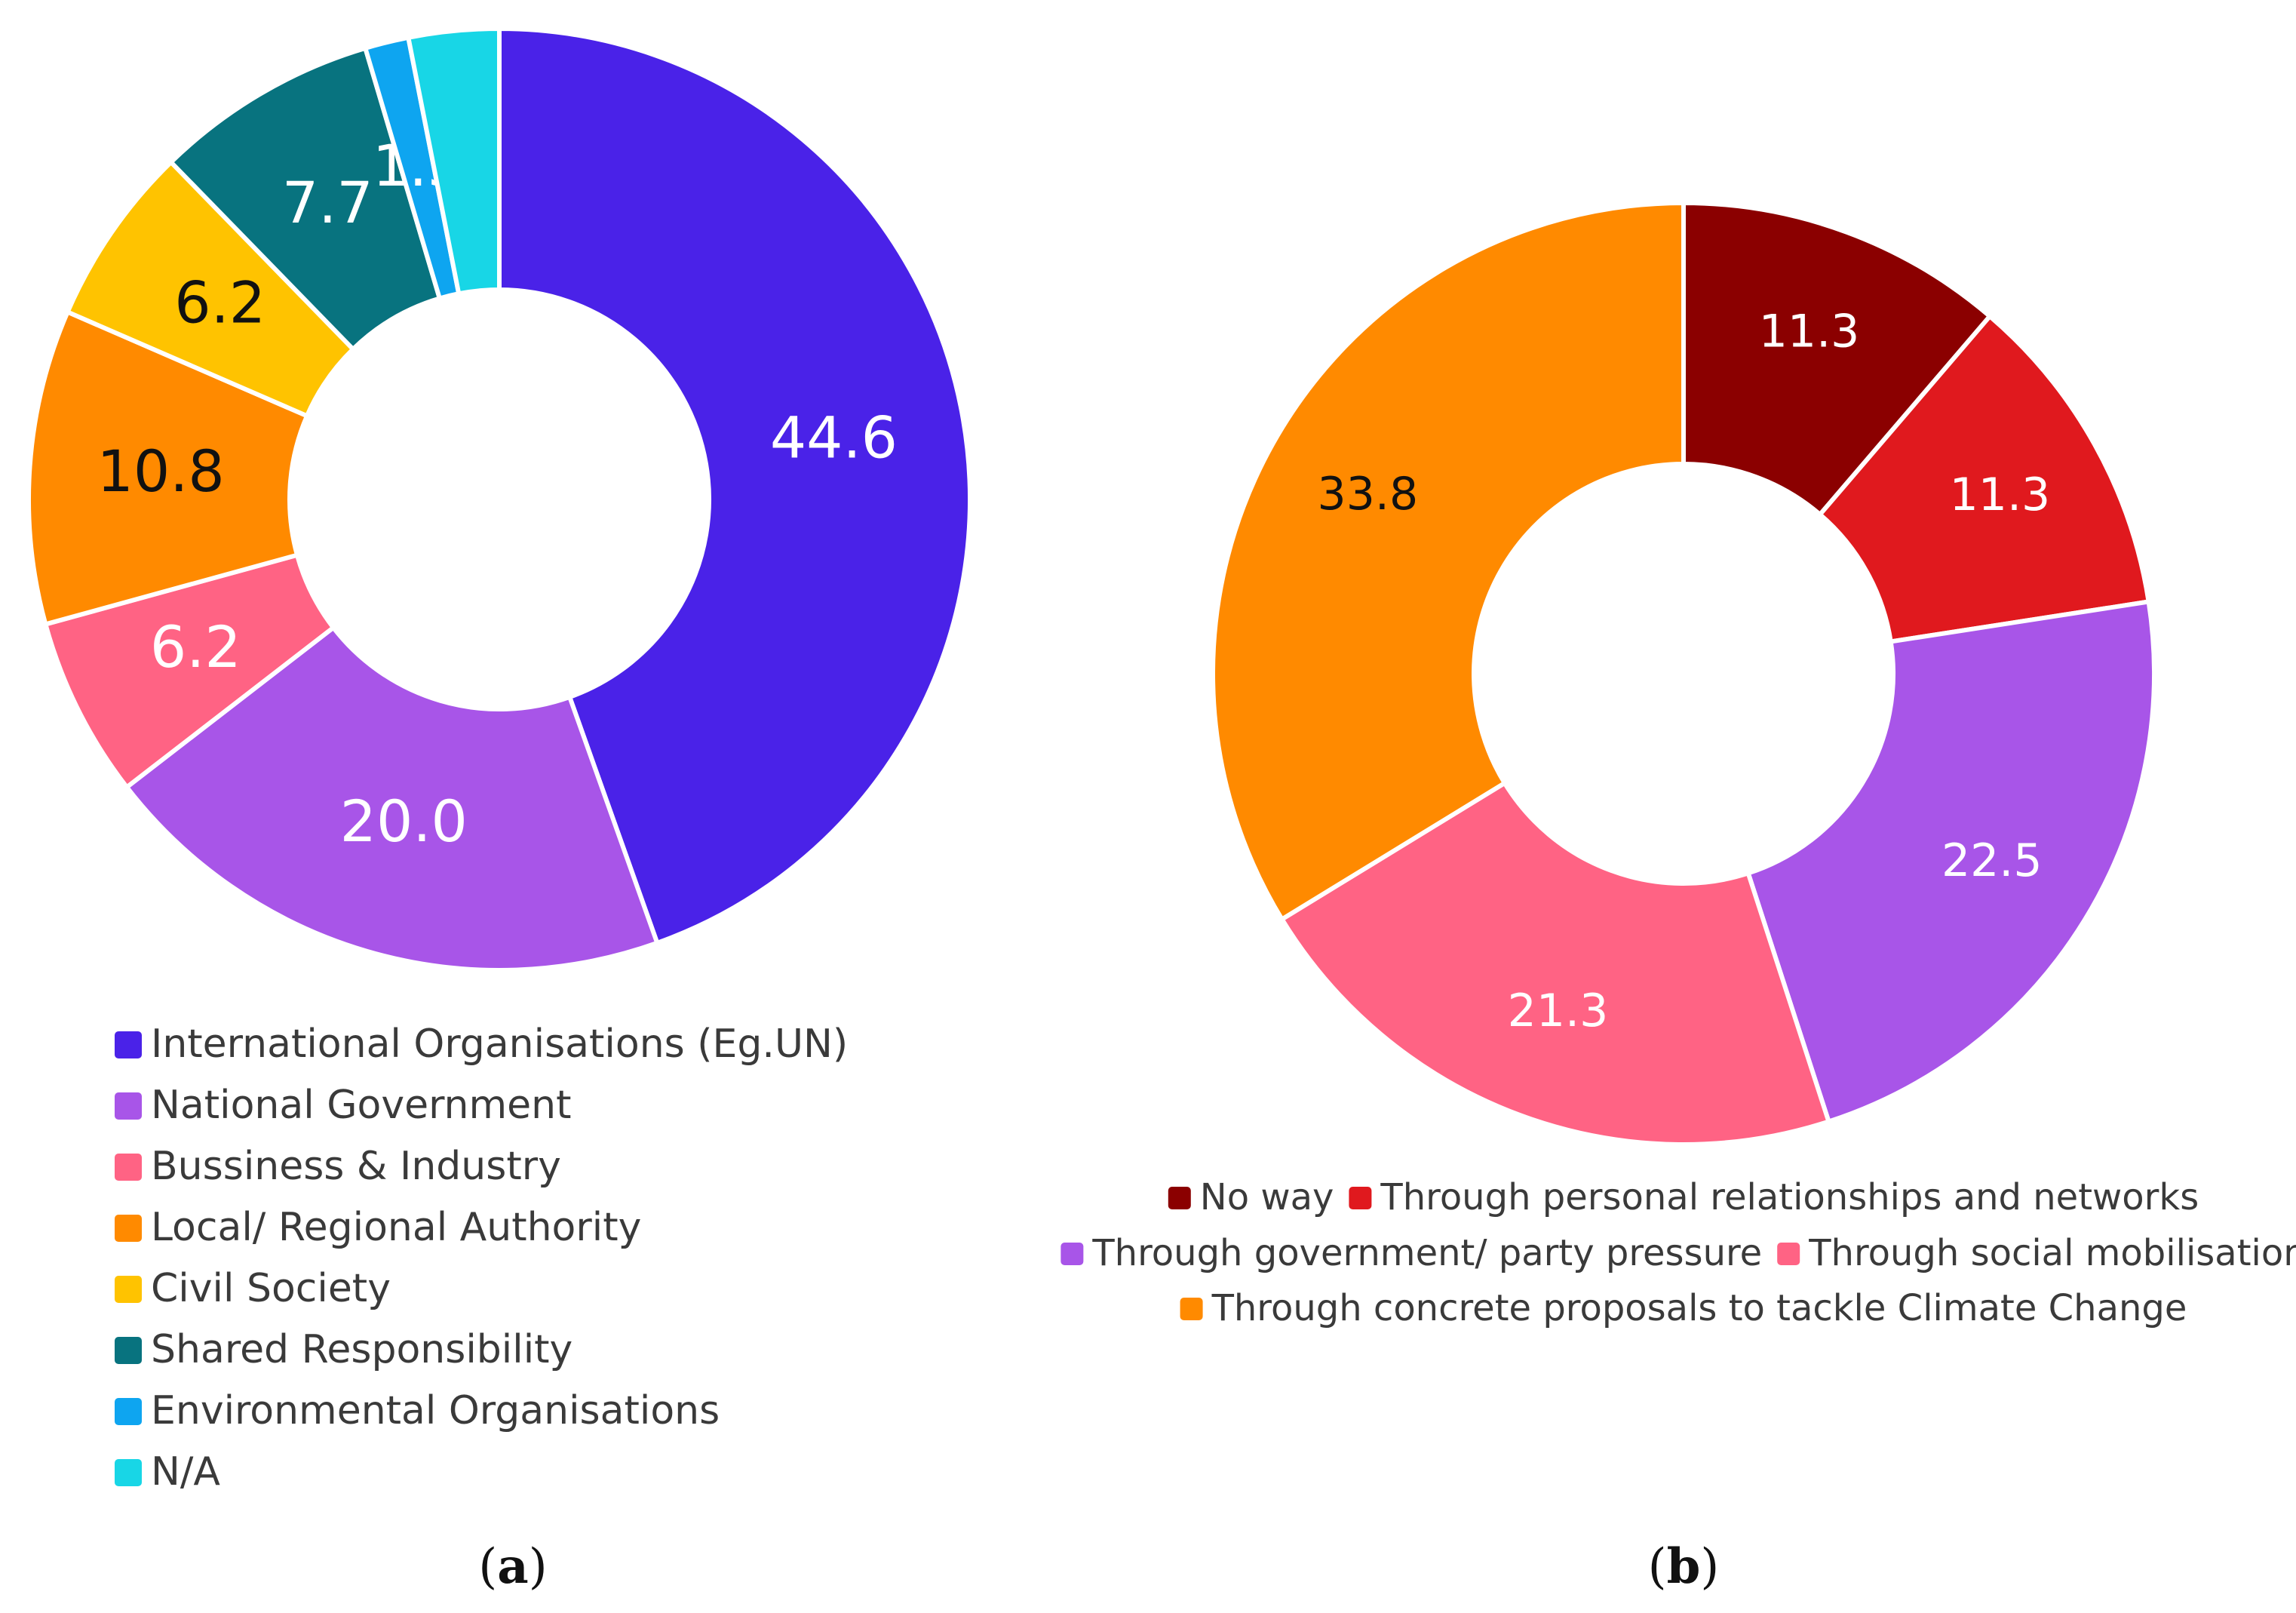 The image size is (2296, 1613). I want to click on legend-label: International Organisations (Eg.UN), so click(500, 1044).